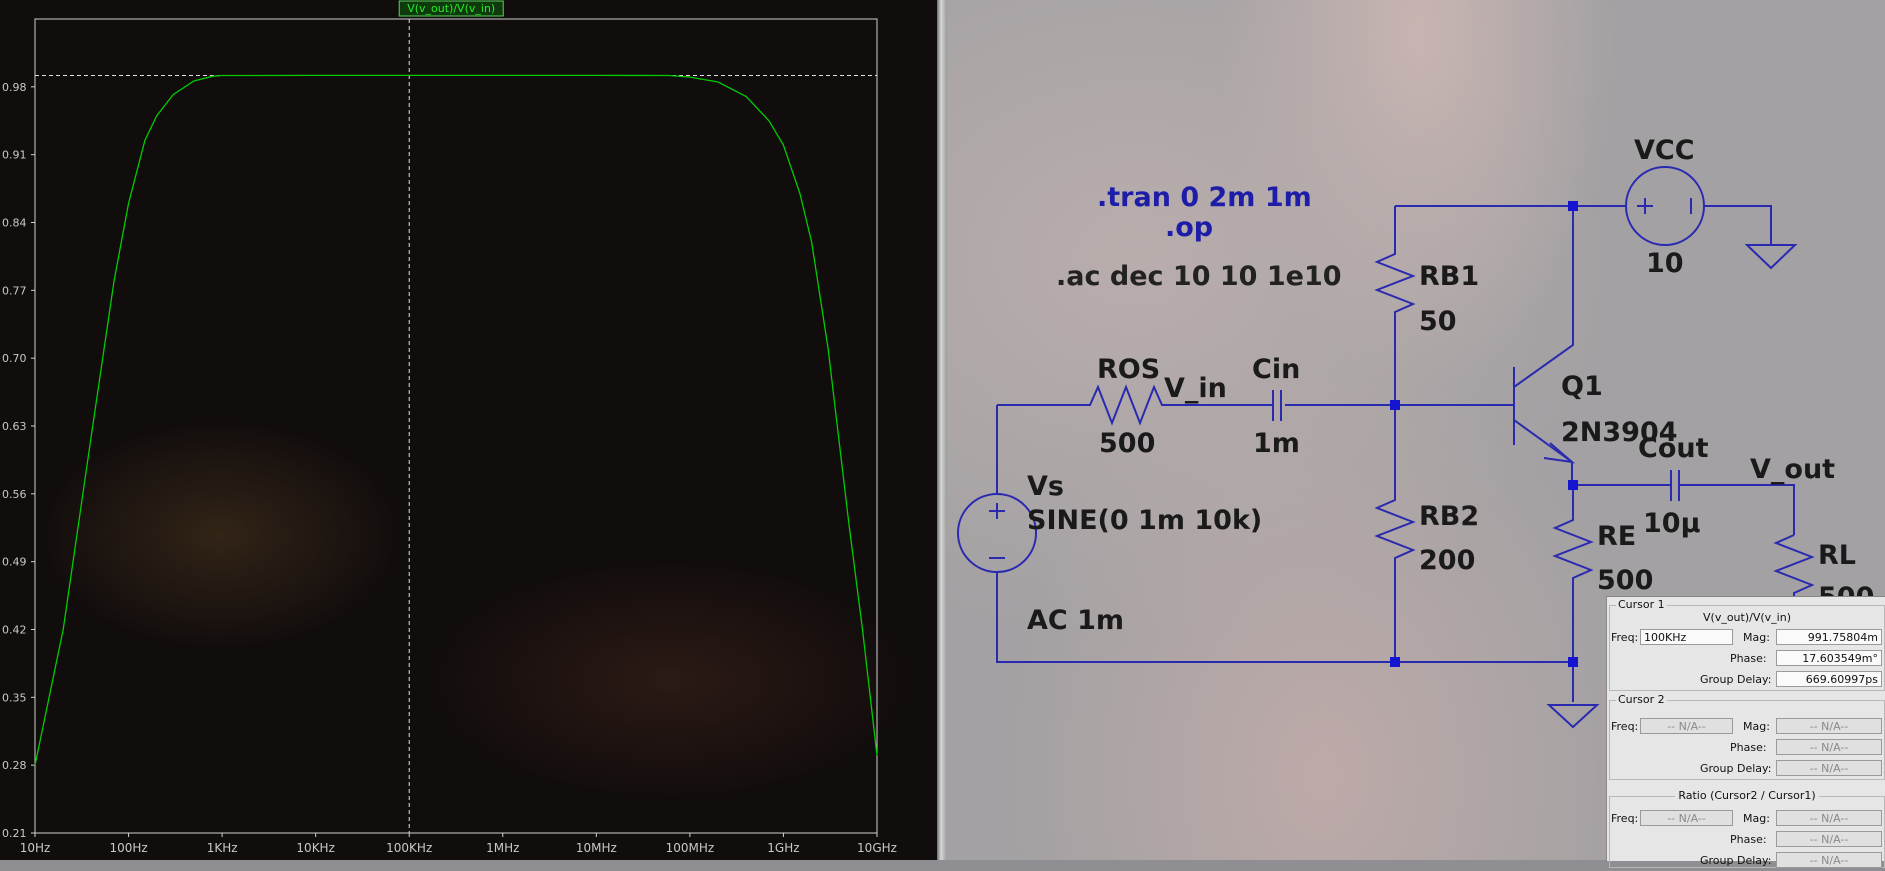  What do you see at coordinates (1829, 726) in the screenshot?
I see `cursor2-mag-field: -- N/A--` at bounding box center [1829, 726].